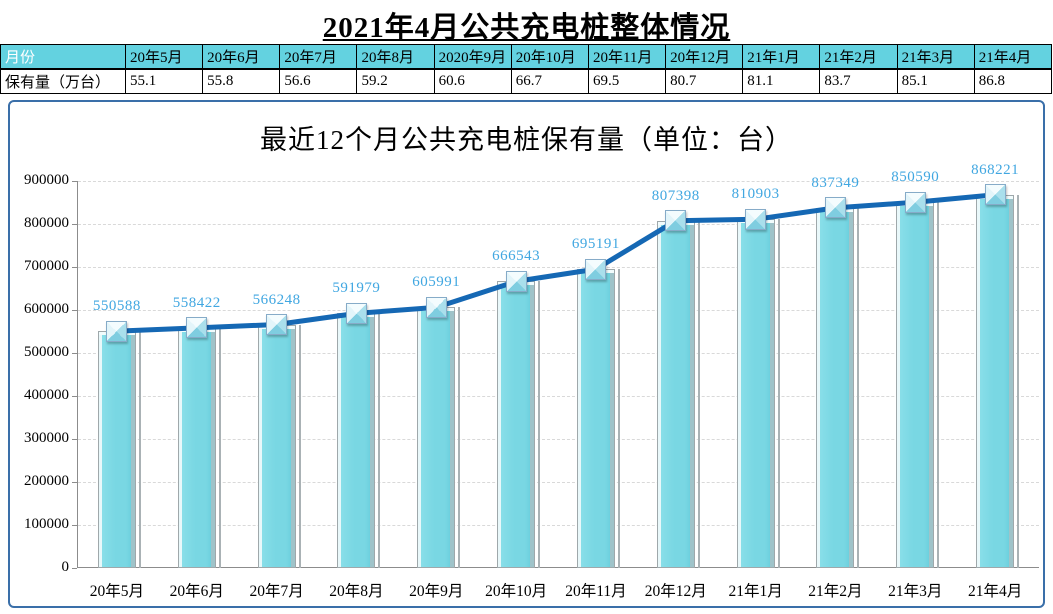 The height and width of the screenshot is (614, 1053). I want to click on table-value-cell: 59.2, so click(395, 81).